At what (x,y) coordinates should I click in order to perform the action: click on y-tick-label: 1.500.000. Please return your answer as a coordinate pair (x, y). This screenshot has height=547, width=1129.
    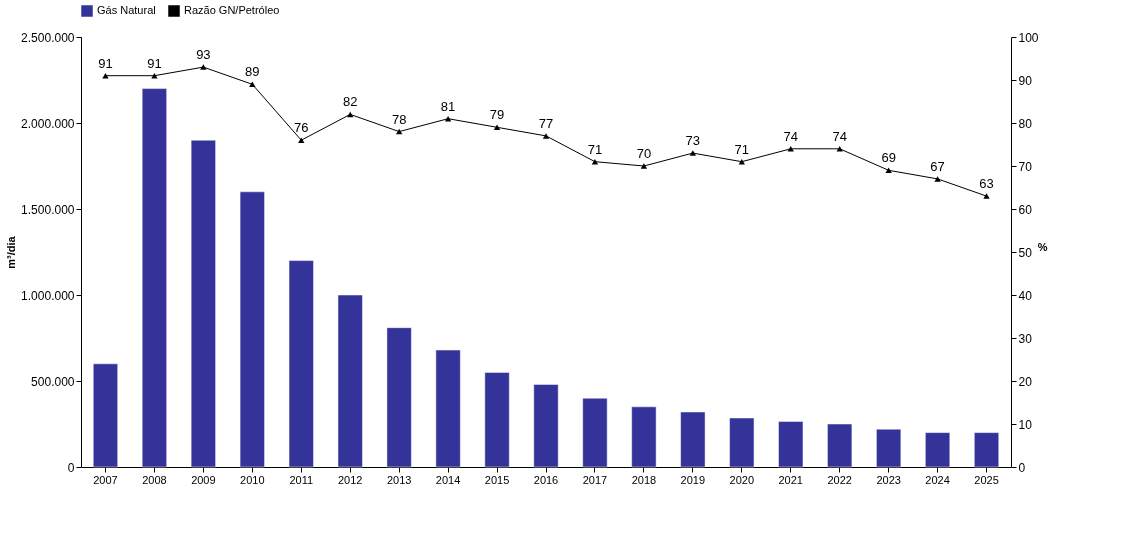
    Looking at the image, I should click on (48, 209).